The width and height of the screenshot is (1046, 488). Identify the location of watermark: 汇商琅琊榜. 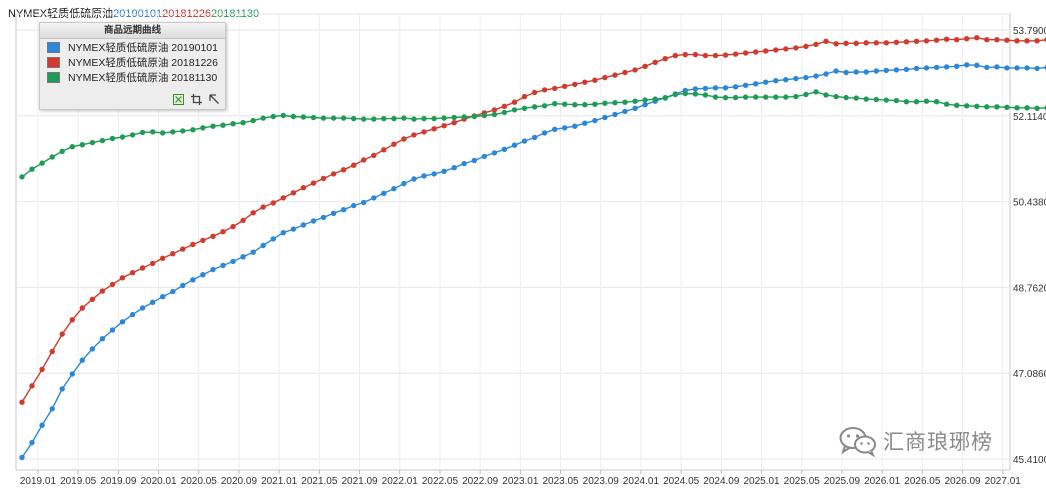
(915, 441).